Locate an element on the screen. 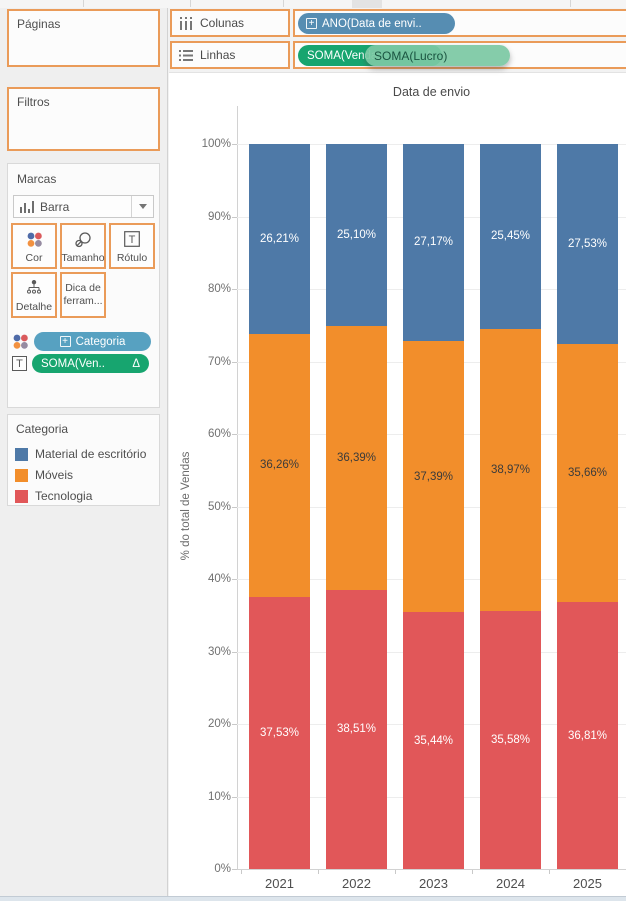 This screenshot has height=901, width=626. bar-value-label: 38,51% is located at coordinates (356, 729).